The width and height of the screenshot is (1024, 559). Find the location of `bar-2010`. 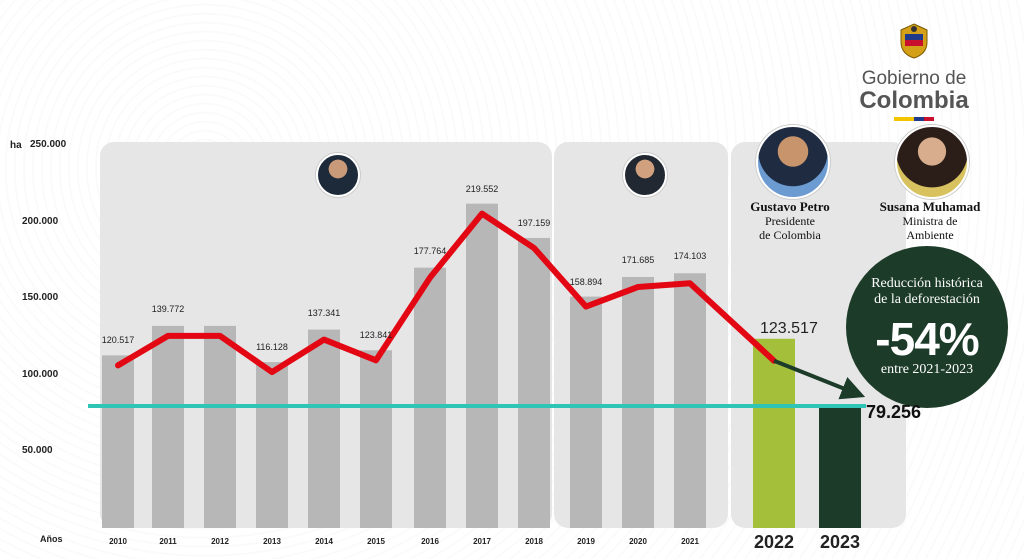

bar-2010 is located at coordinates (118, 441).